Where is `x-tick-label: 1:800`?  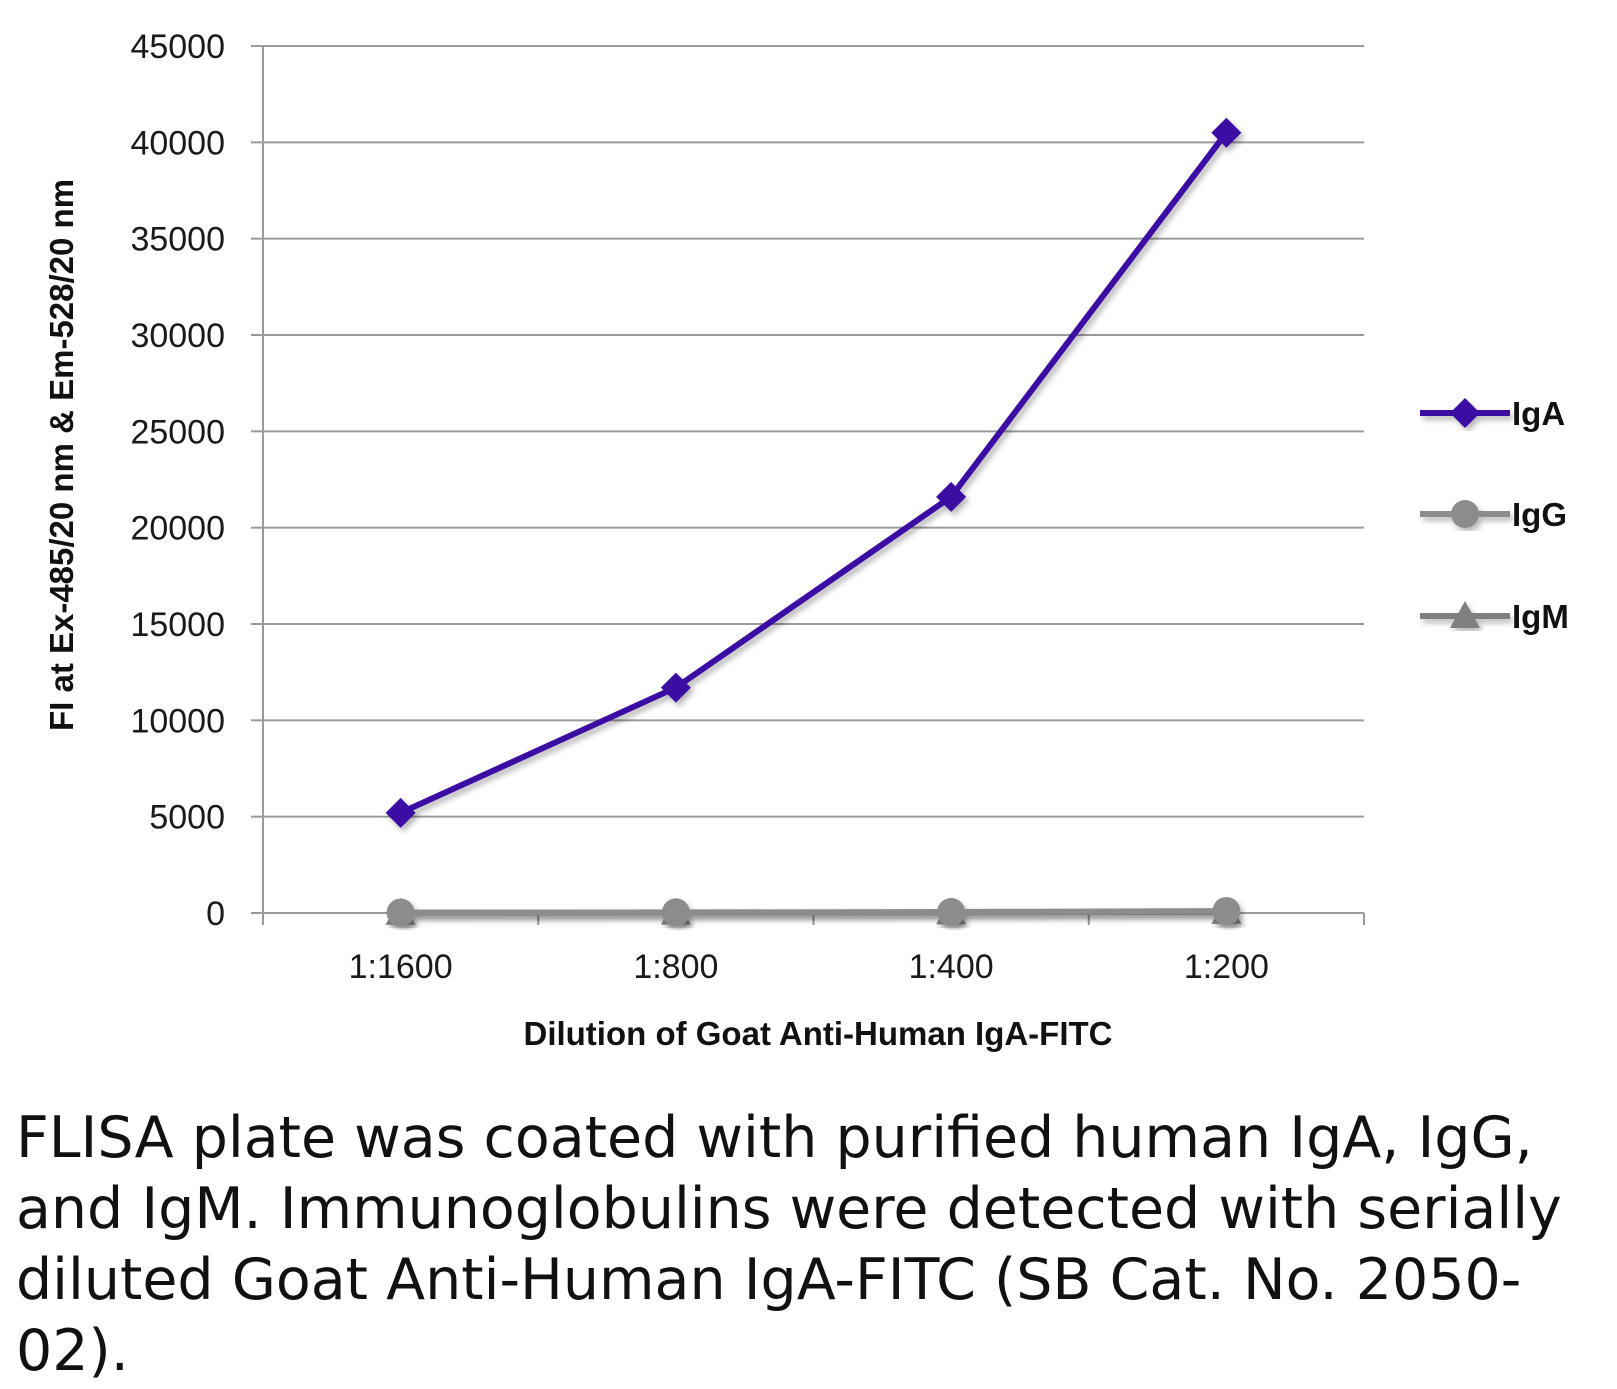 x-tick-label: 1:800 is located at coordinates (675, 967).